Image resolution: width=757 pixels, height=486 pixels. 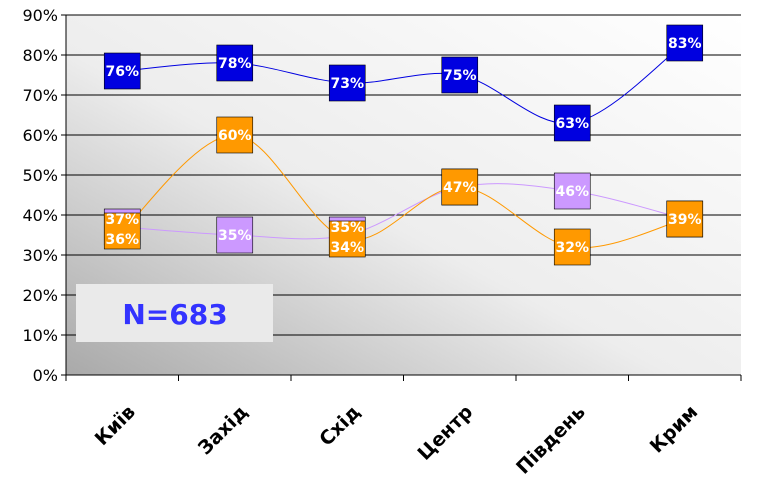 I want to click on data-label: 78%, so click(x=235, y=64).